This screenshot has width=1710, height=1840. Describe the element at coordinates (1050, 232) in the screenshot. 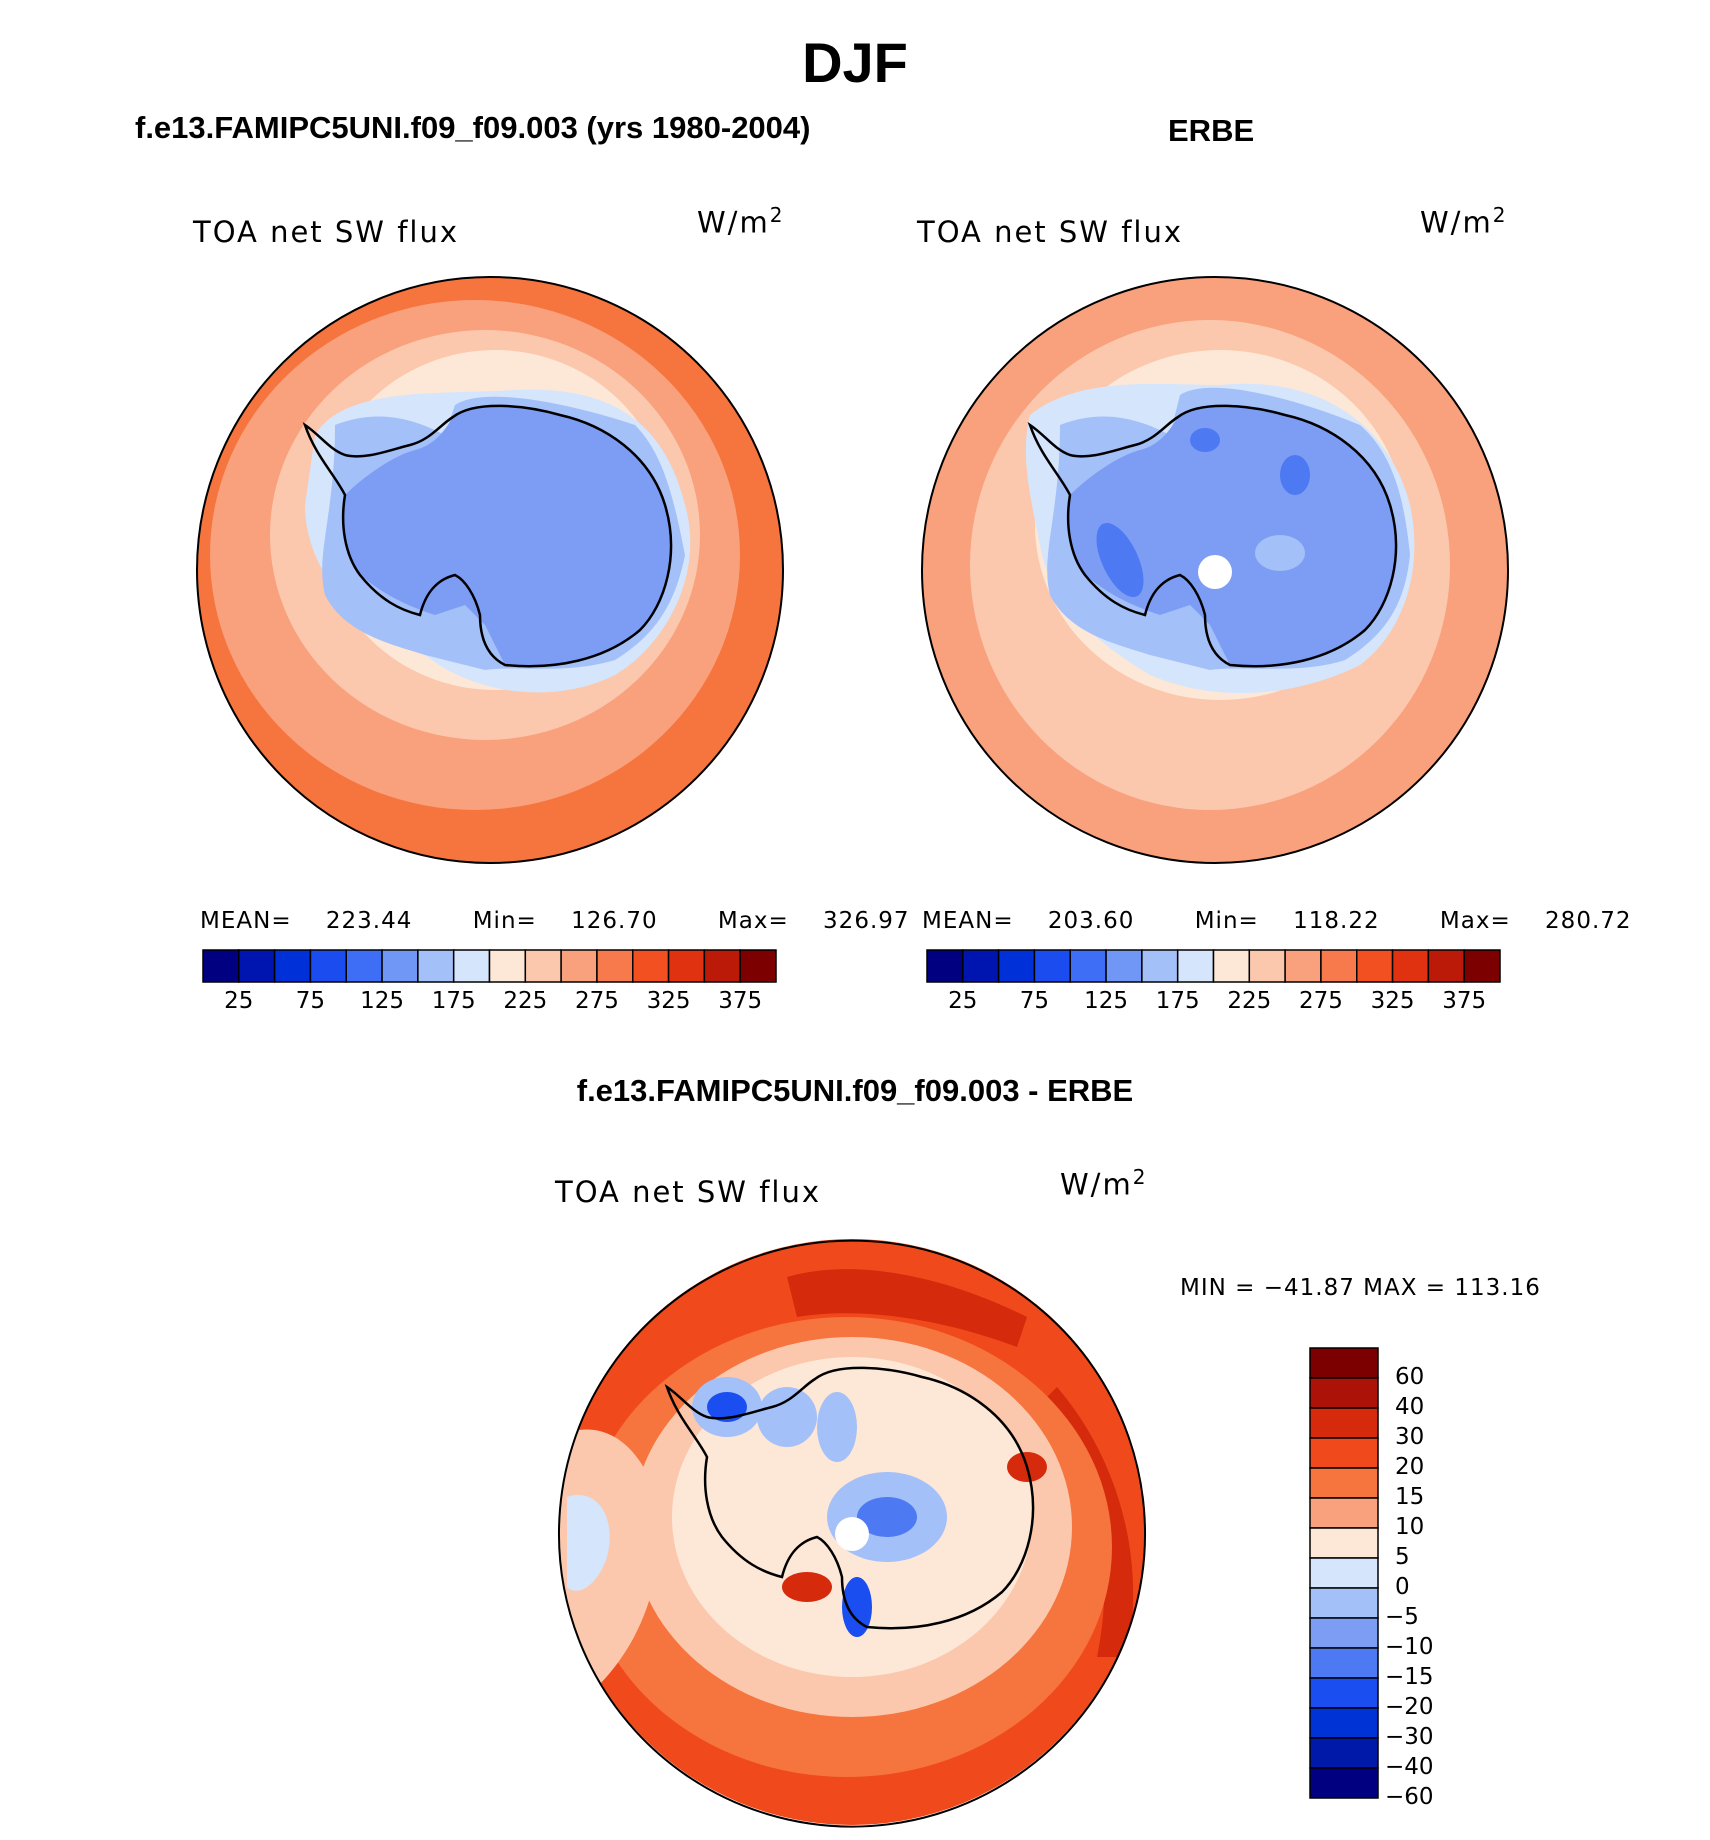

I see `panel-obs-variable-label: TOA net SW flux` at that location.